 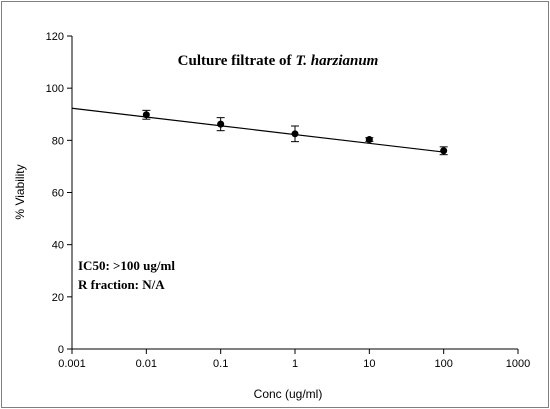 I want to click on trendline, so click(x=257, y=130).